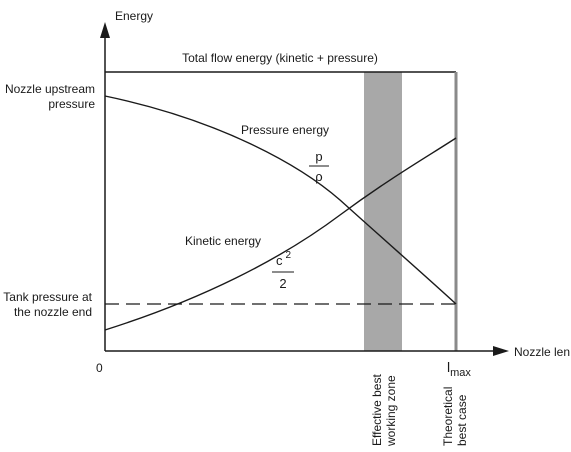 The width and height of the screenshot is (571, 452). What do you see at coordinates (501, 351) in the screenshot?
I see `x-axis-arrow-icon` at bounding box center [501, 351].